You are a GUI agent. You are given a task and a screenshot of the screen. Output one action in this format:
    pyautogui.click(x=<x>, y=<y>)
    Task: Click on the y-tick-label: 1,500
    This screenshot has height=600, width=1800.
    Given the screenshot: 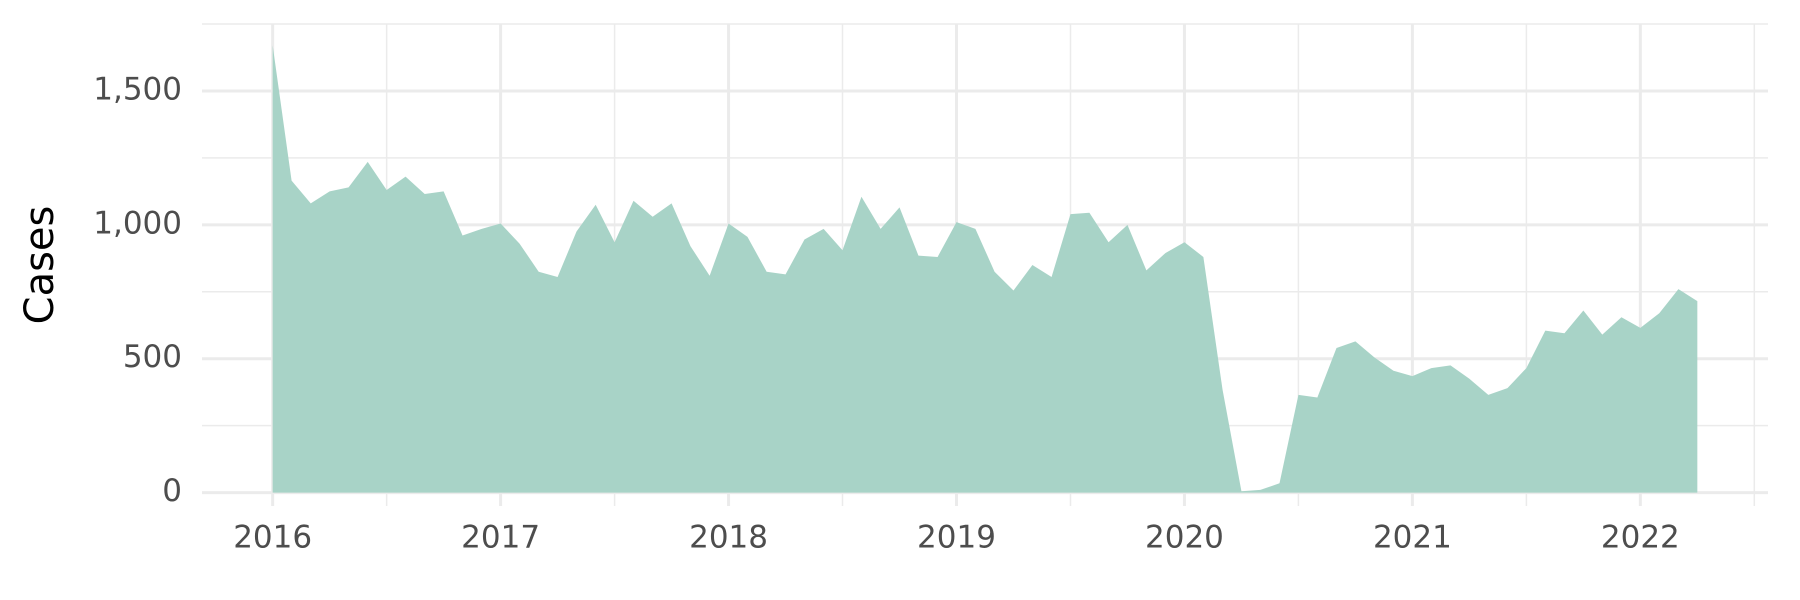 What is the action you would take?
    pyautogui.click(x=137, y=89)
    